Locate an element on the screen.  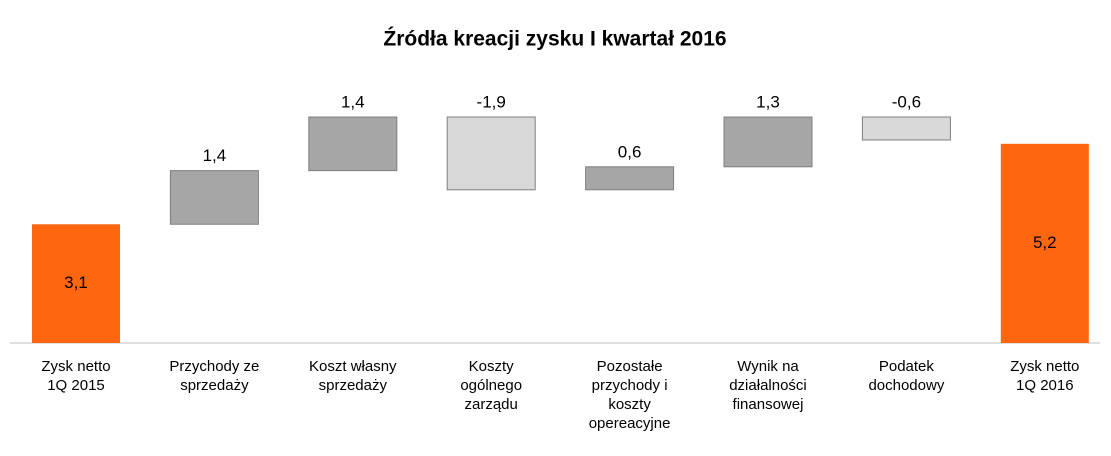
x-tick-label: Wynik na działalności finansowej is located at coordinates (768, 385).